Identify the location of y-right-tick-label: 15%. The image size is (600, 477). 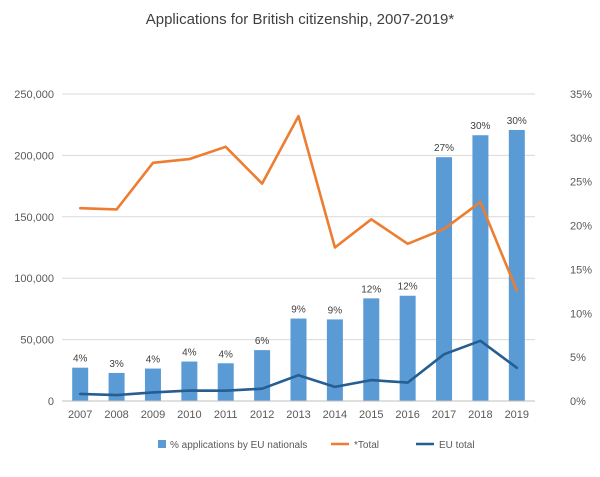
(581, 270).